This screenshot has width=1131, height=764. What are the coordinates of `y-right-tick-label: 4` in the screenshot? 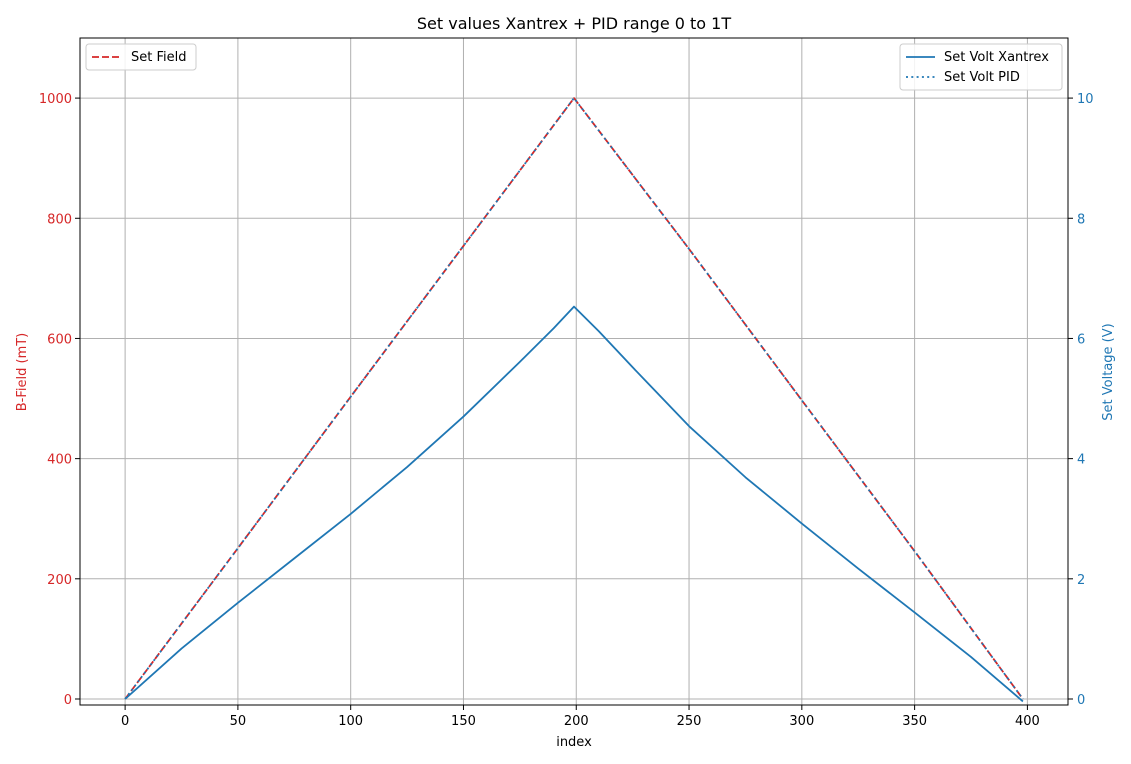 It's located at (1081, 460).